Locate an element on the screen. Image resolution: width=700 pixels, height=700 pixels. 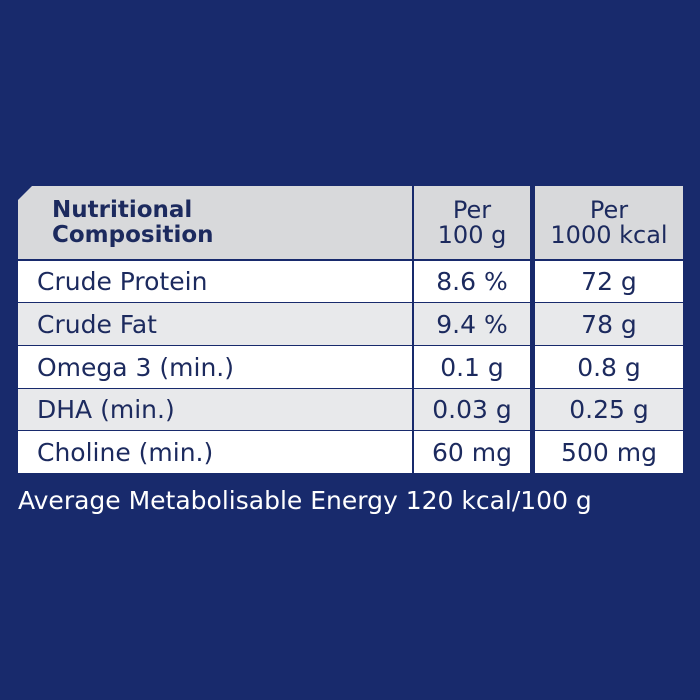
header-cell: Per 100 g is located at coordinates (472, 222).